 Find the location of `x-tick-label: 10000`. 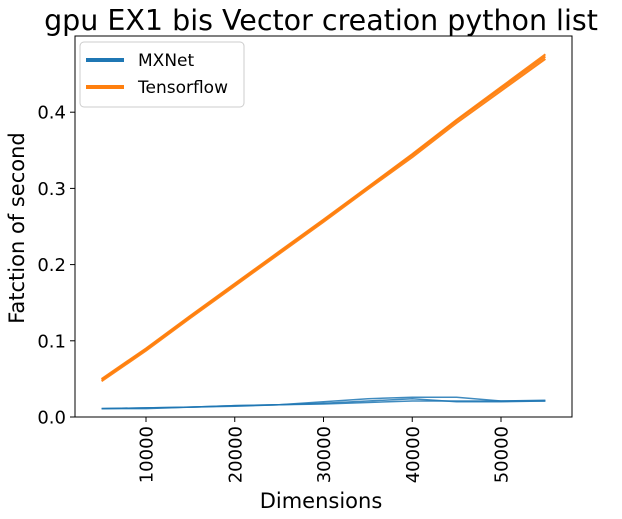

x-tick-label: 10000 is located at coordinates (147, 454).